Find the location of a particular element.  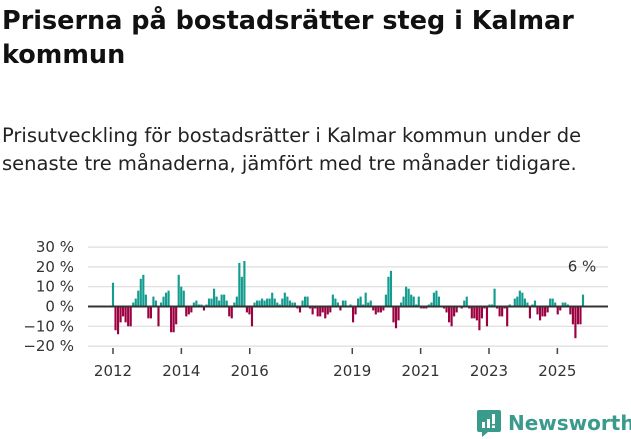

x-tick-label: 2021 is located at coordinates (421, 371).